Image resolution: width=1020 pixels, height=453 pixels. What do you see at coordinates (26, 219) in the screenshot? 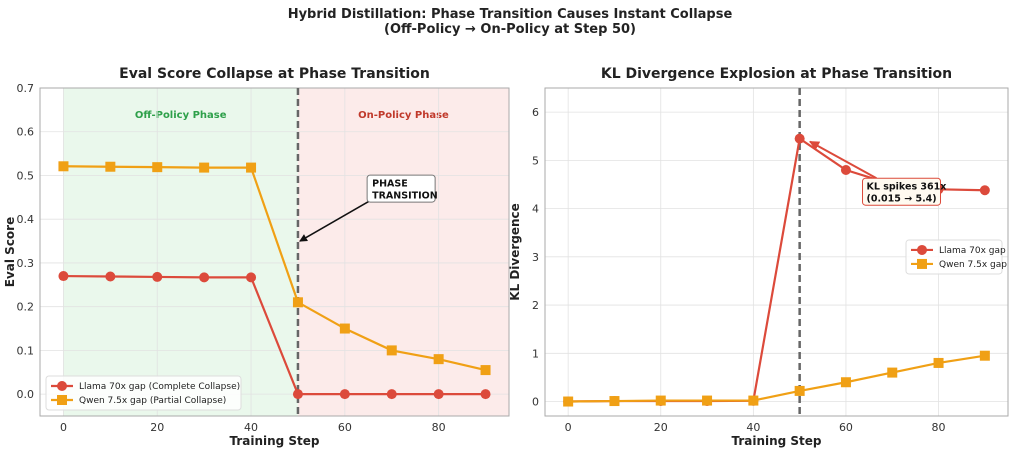
I see `y-tick-label: 0.4` at bounding box center [26, 219].